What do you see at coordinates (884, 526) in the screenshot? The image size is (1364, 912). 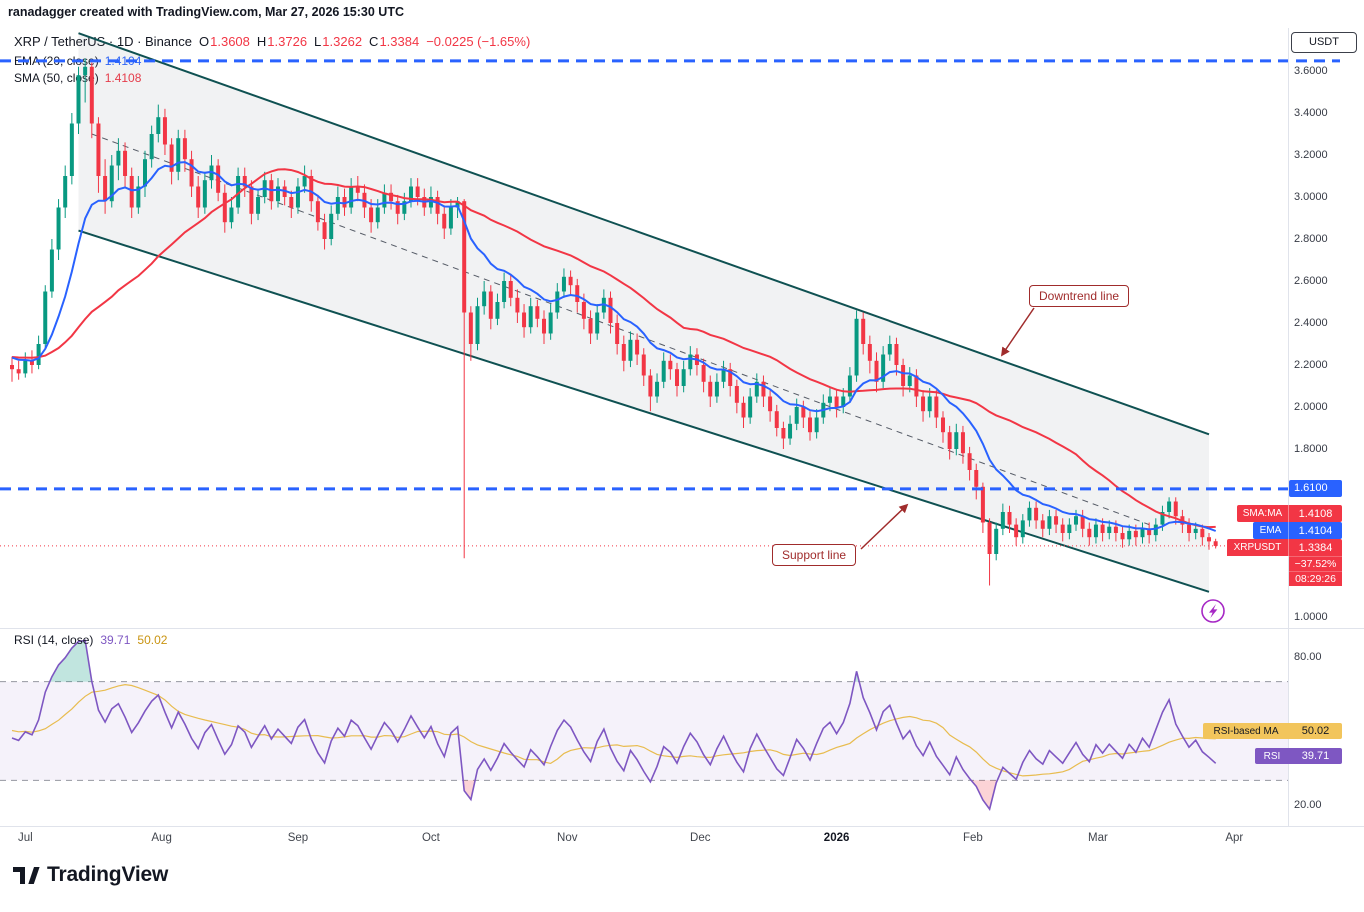 I see `support-arrow` at bounding box center [884, 526].